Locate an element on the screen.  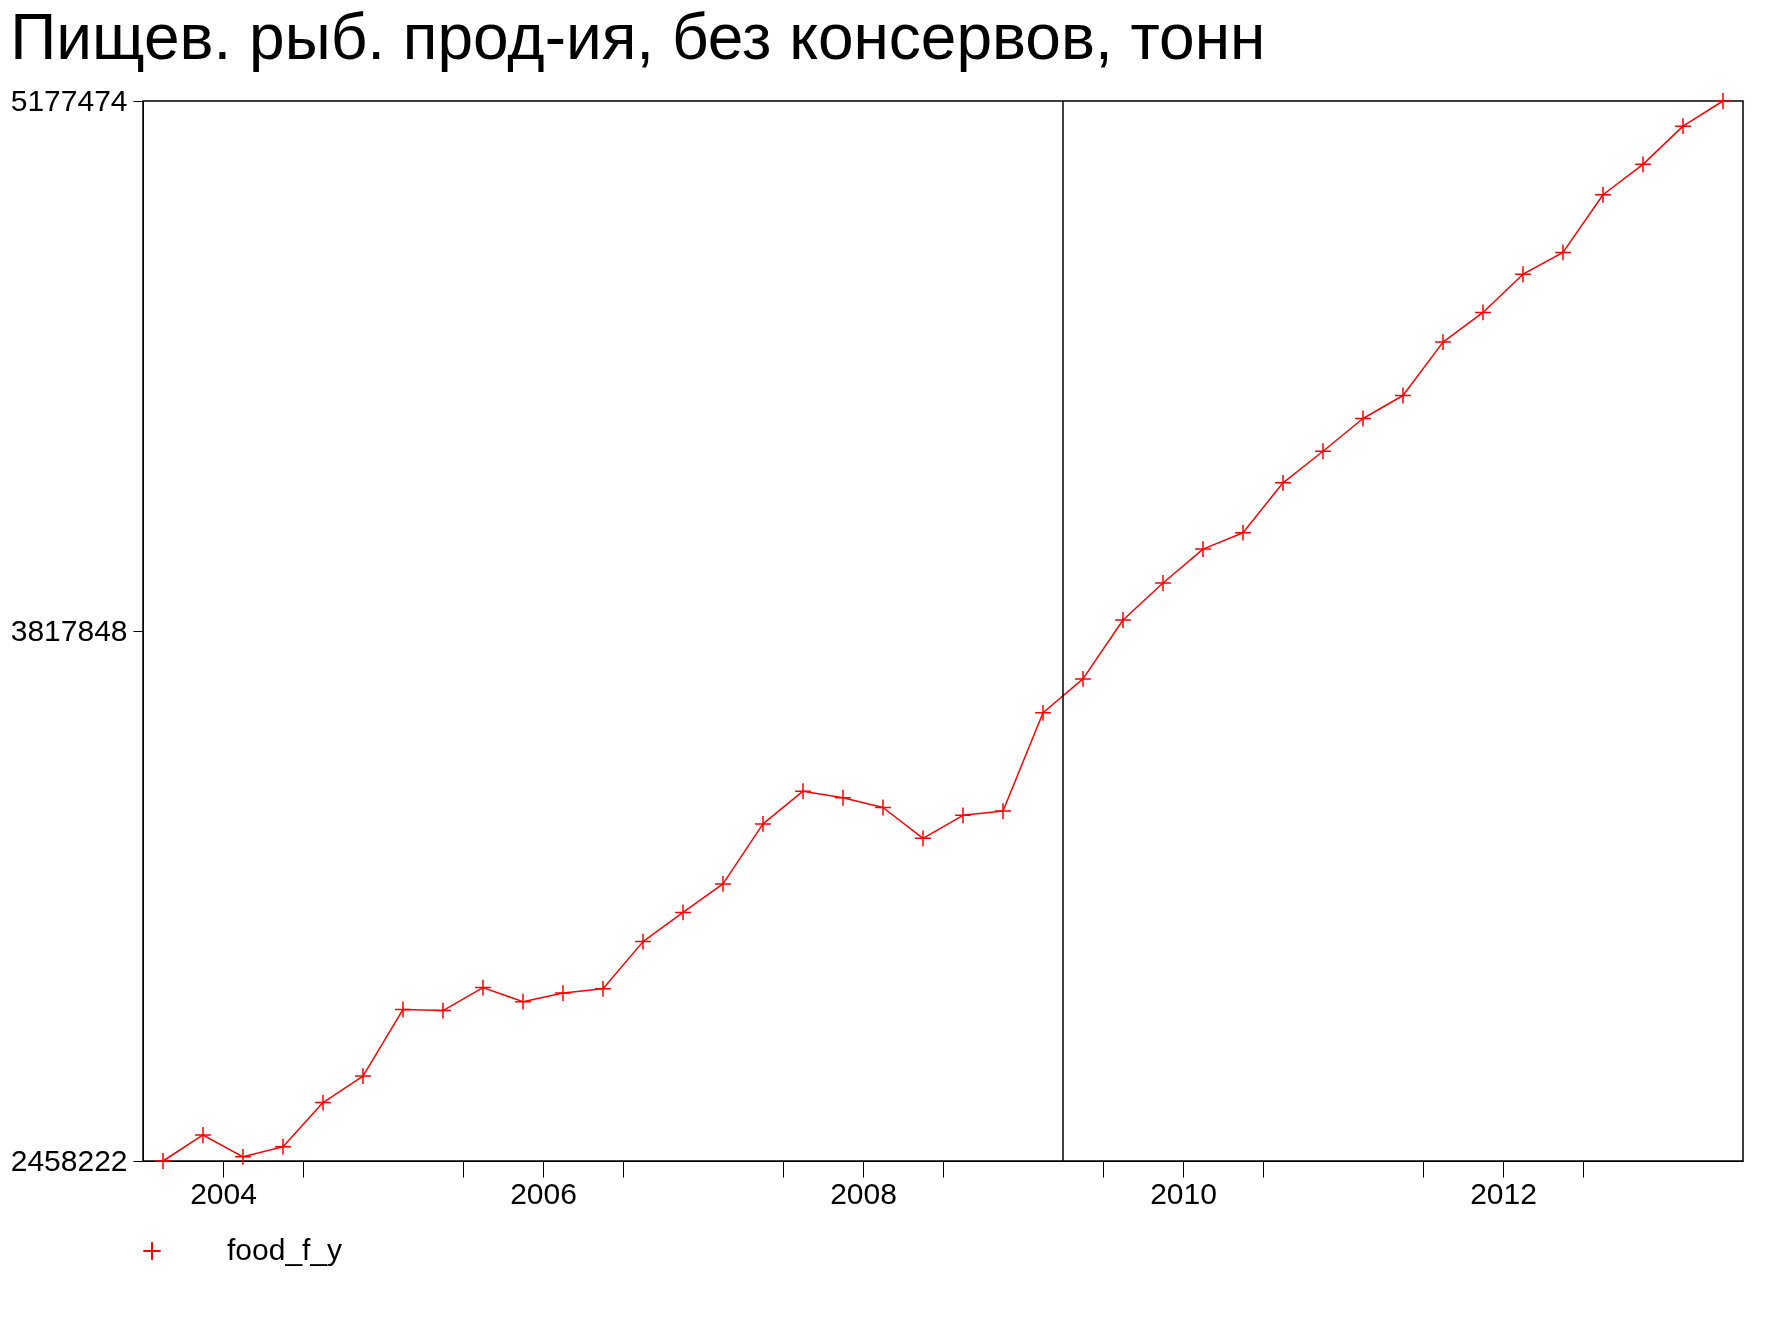
legend-label: food_f_y is located at coordinates (285, 1249).